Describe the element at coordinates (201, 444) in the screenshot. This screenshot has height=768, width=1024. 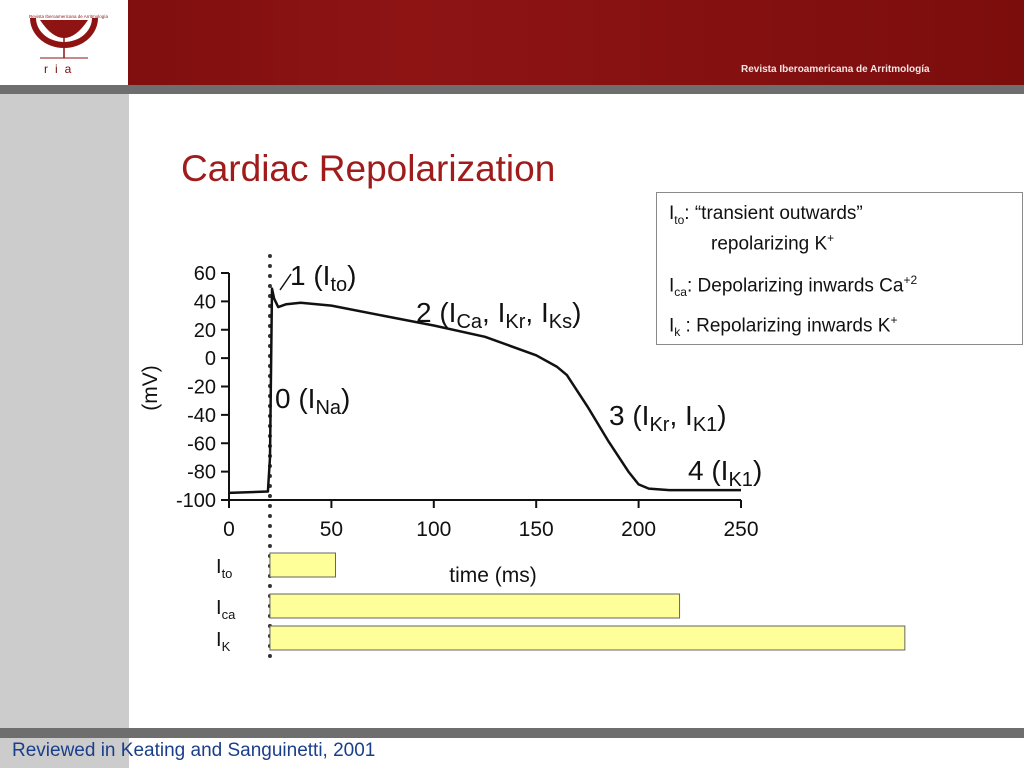
I see `y-tick-label: -60` at that location.